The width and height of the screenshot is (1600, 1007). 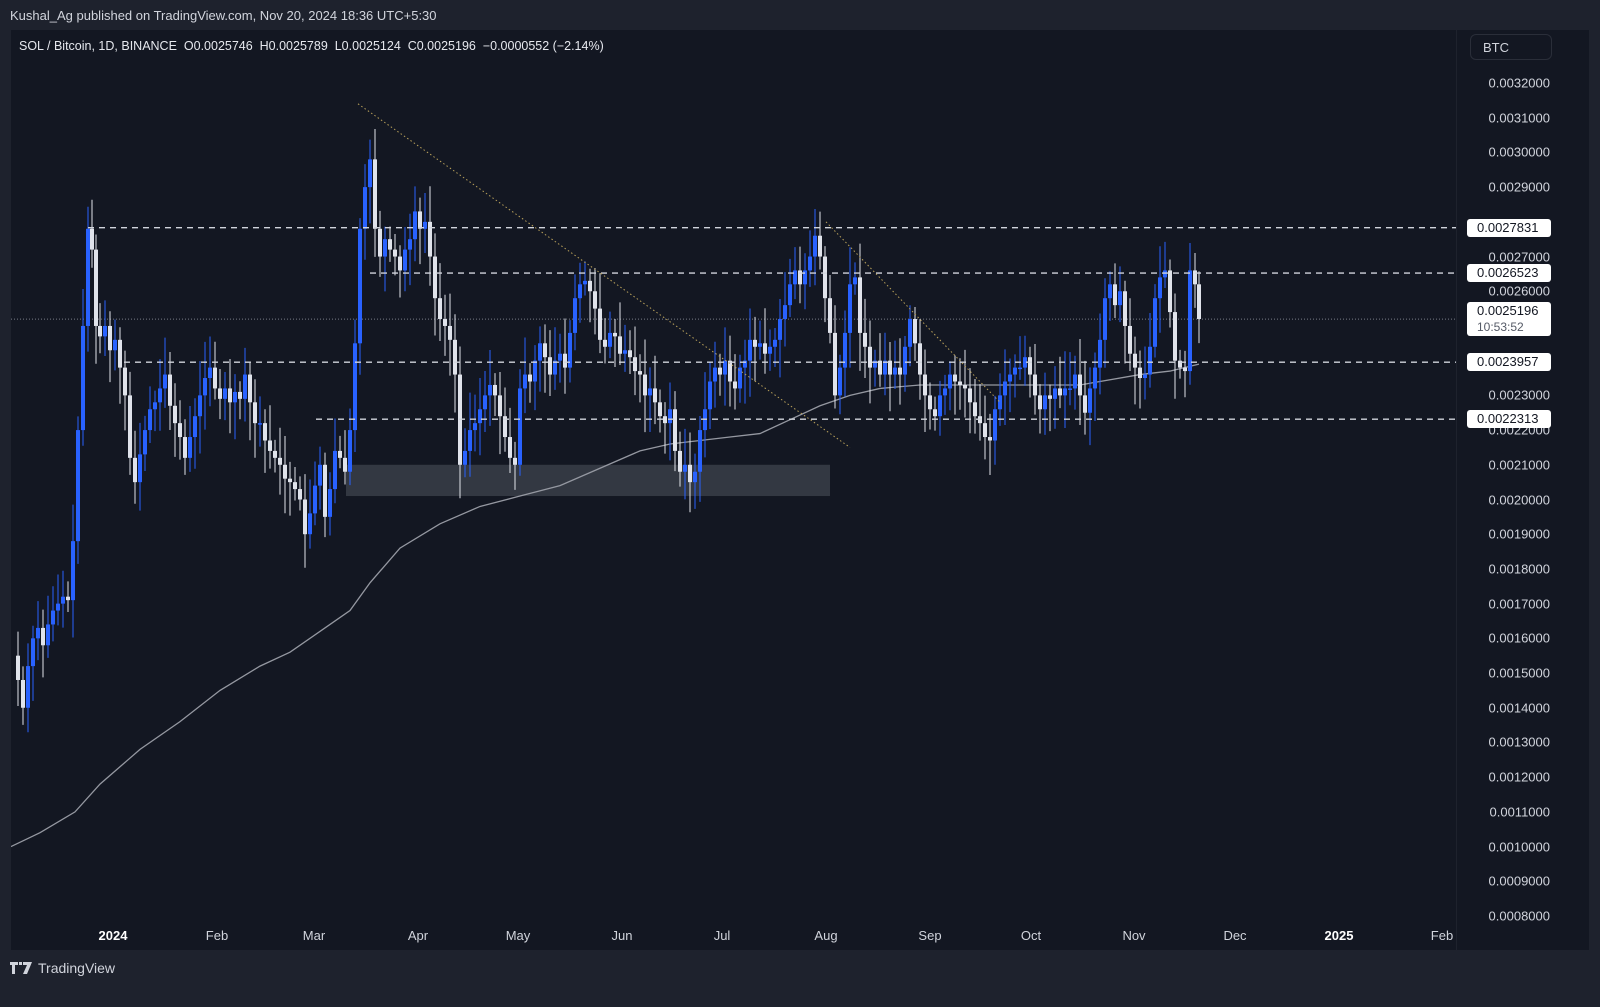 I want to click on currency-button: BTC, so click(x=1511, y=47).